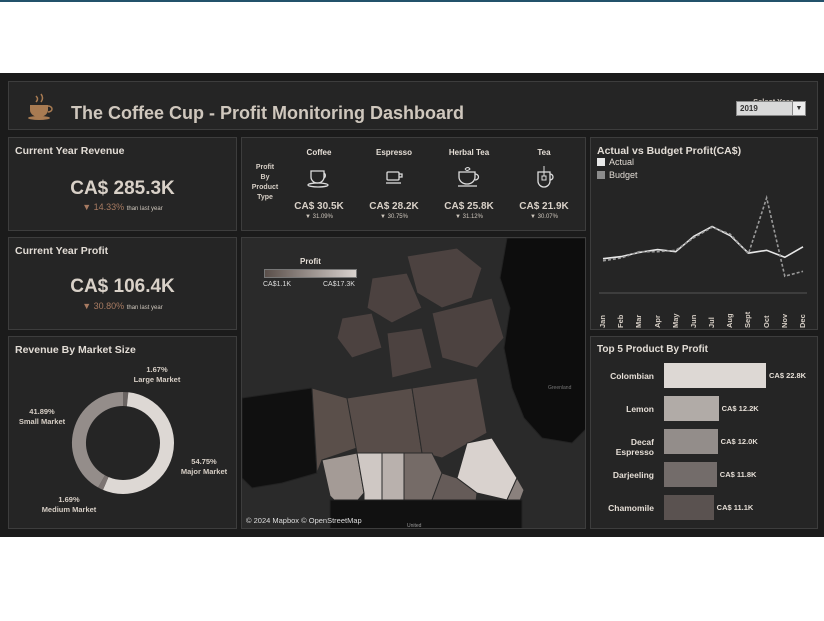 Image resolution: width=824 pixels, height=621 pixels. What do you see at coordinates (103, 306) in the screenshot?
I see `profit-change-pct: ▼ 30.80%` at bounding box center [103, 306].